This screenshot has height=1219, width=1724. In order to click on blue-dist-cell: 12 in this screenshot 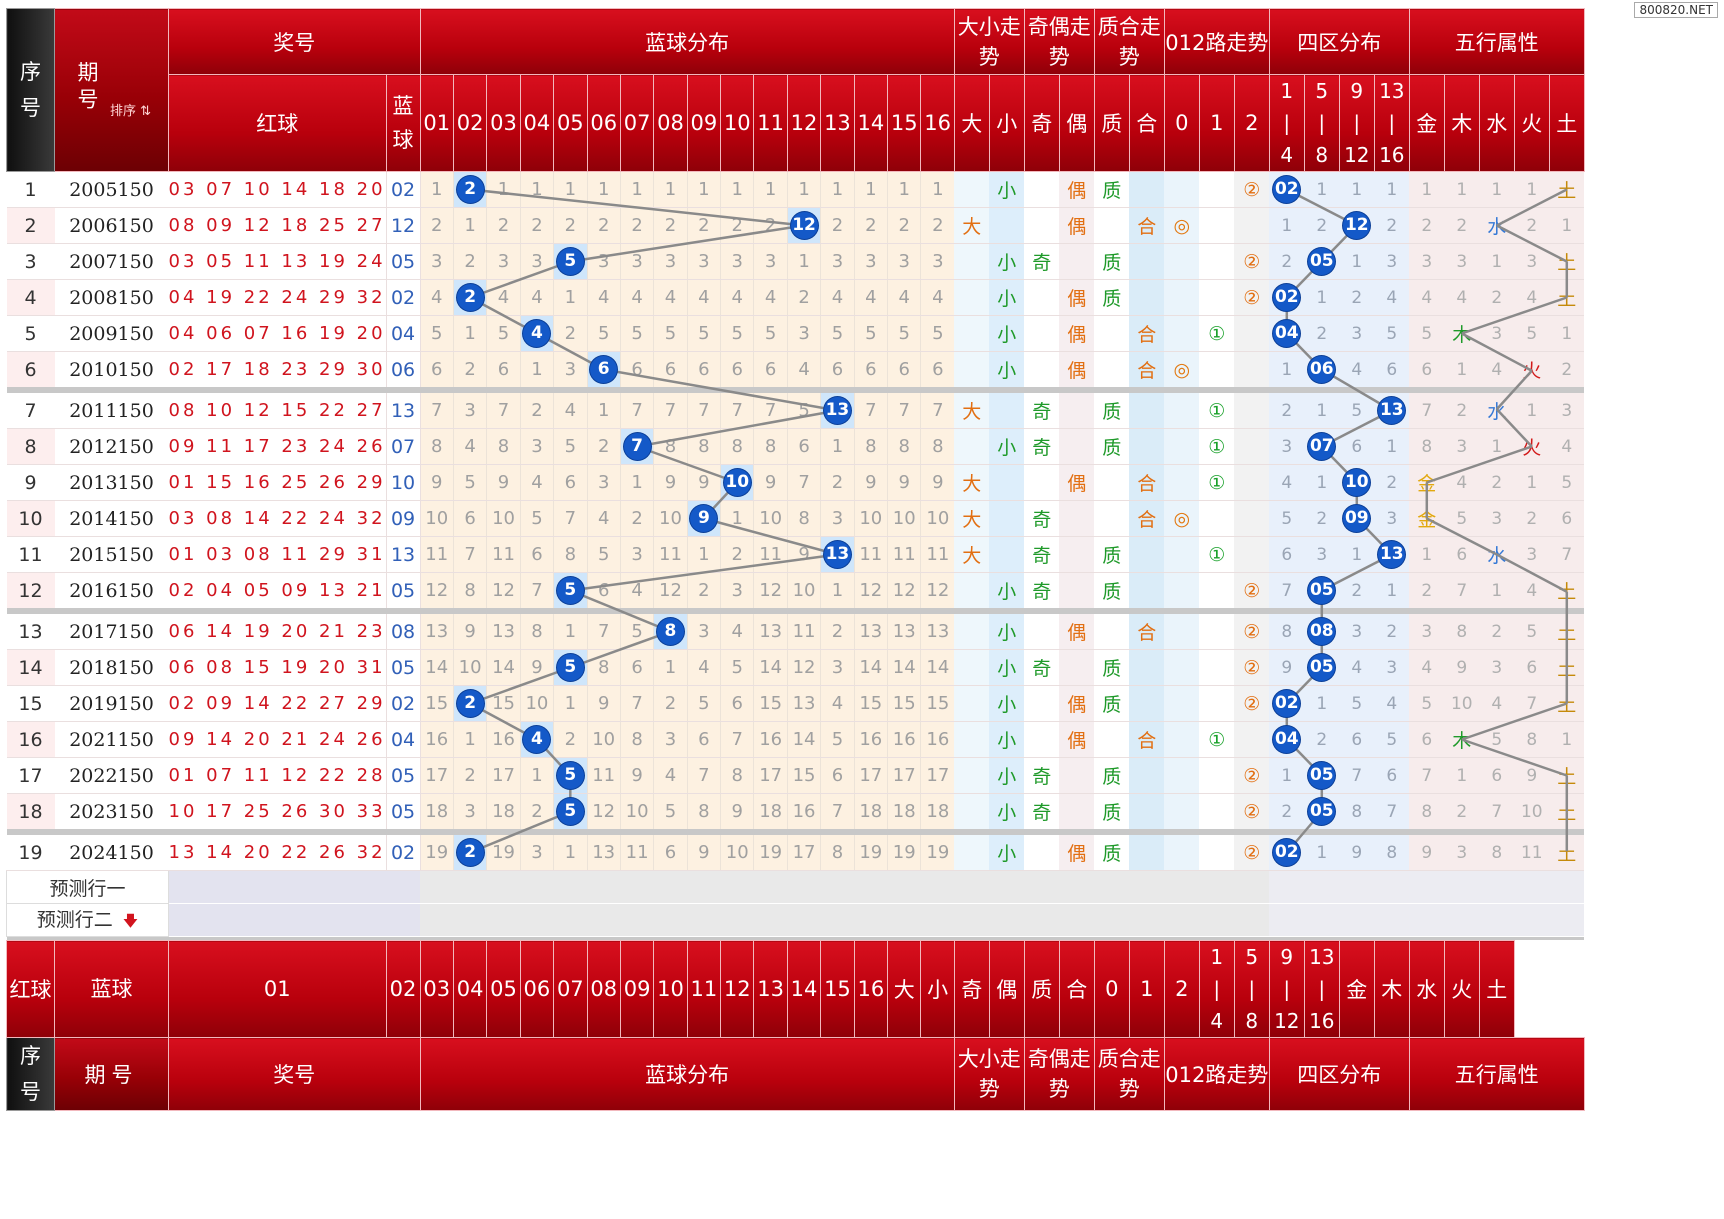, I will do `click(670, 592)`.